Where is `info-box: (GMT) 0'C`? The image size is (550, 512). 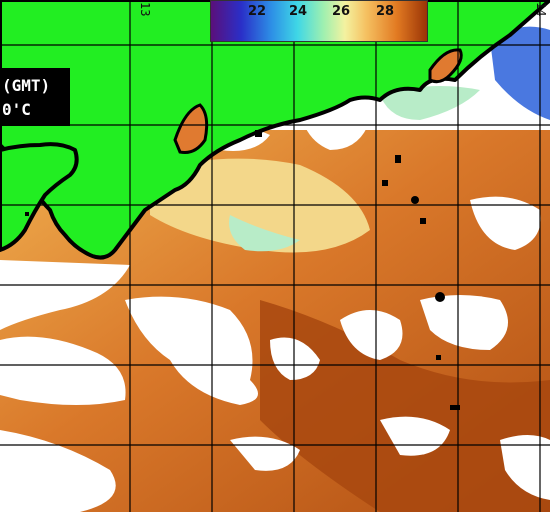
info-box: (GMT) 0'C is located at coordinates (35, 97).